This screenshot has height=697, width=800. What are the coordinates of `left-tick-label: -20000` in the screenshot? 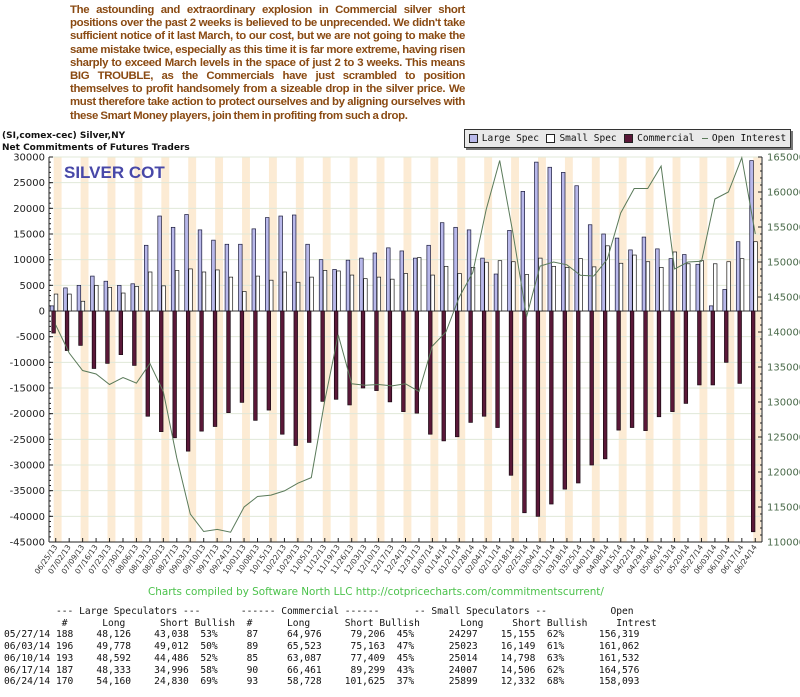 It's located at (27, 414).